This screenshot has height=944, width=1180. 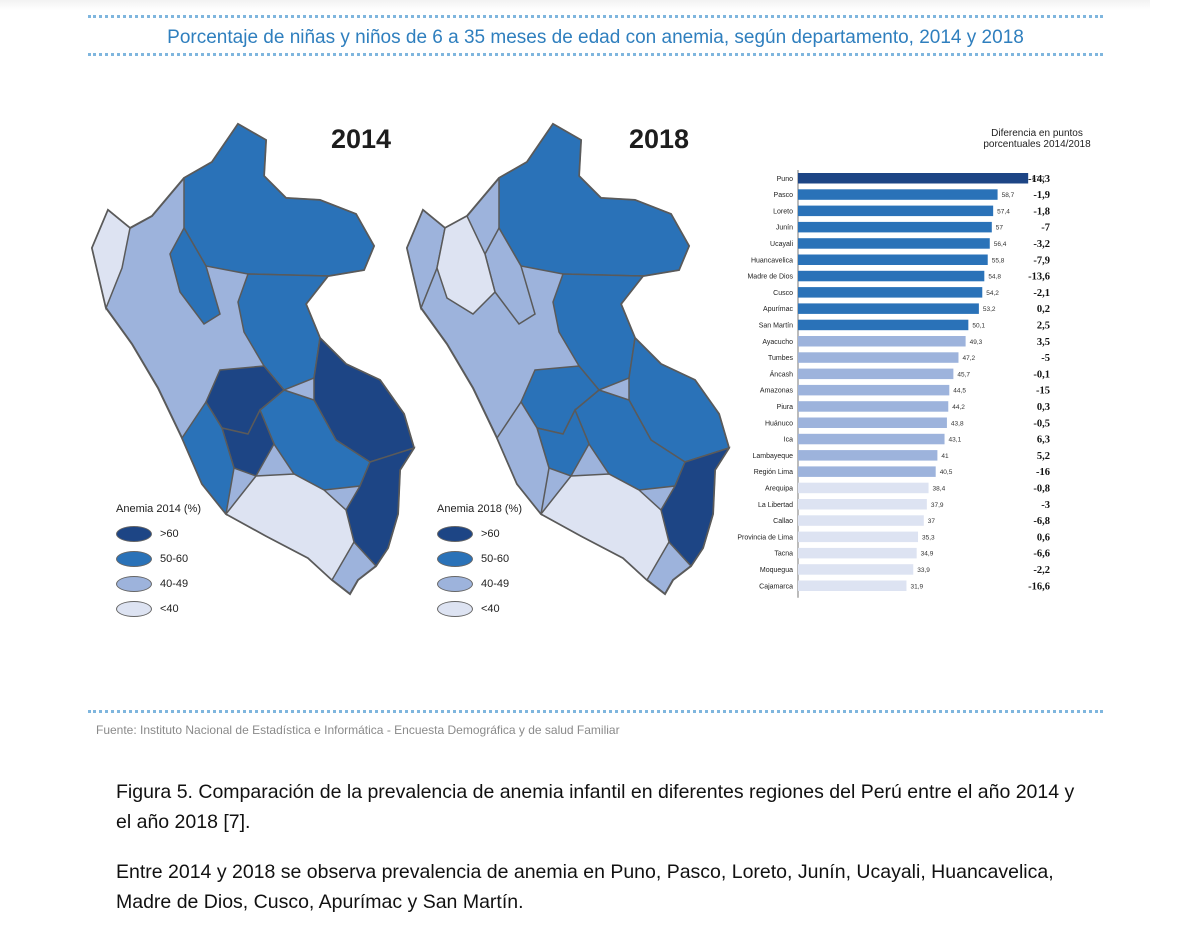 What do you see at coordinates (783, 521) in the screenshot?
I see `category-label: Callao` at bounding box center [783, 521].